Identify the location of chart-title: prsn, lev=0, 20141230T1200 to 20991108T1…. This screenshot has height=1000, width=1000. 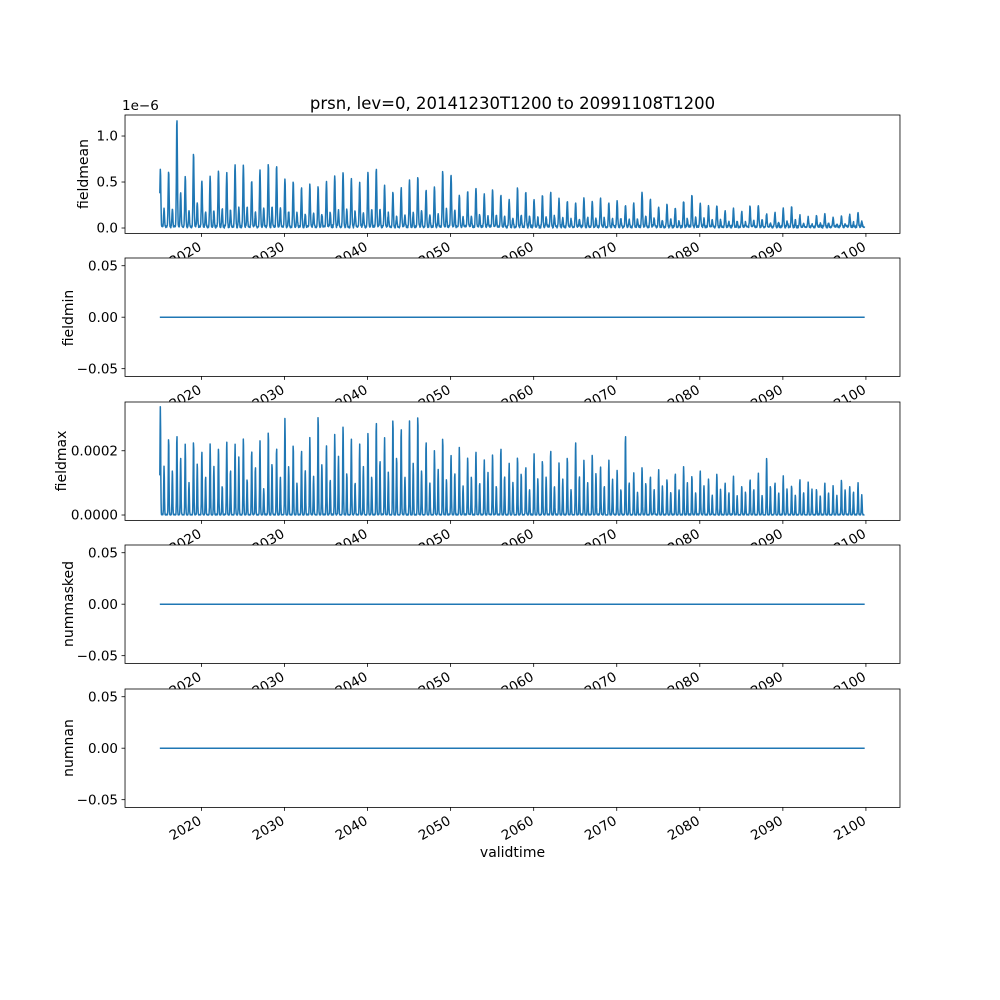
(512, 103).